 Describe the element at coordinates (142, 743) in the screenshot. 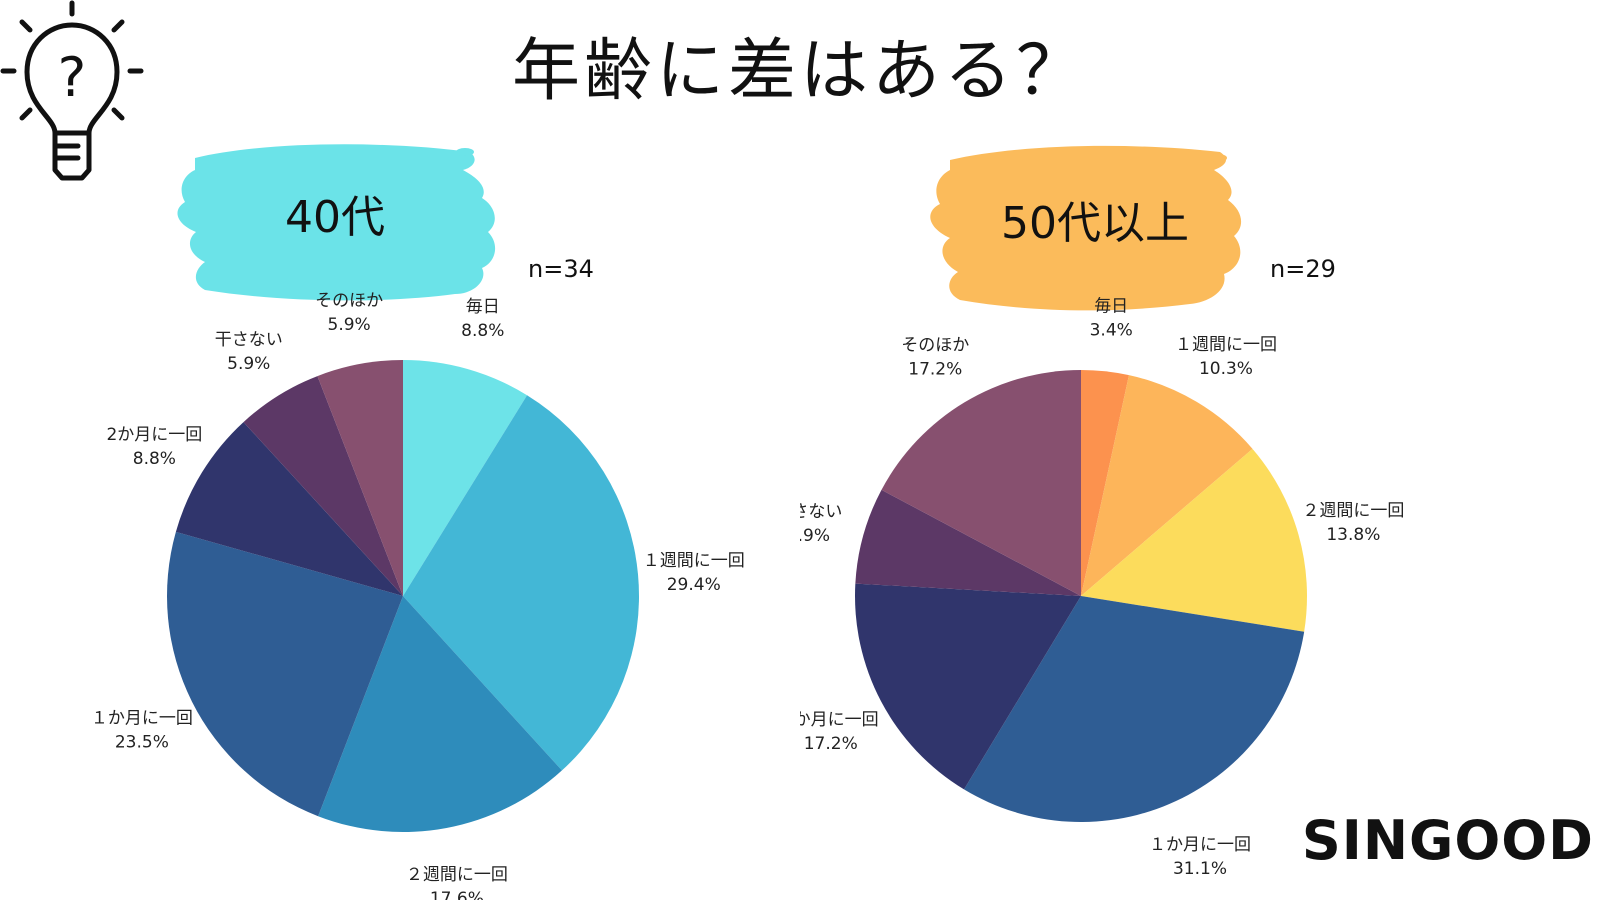

I see `slice-value-label: 23.5%` at that location.